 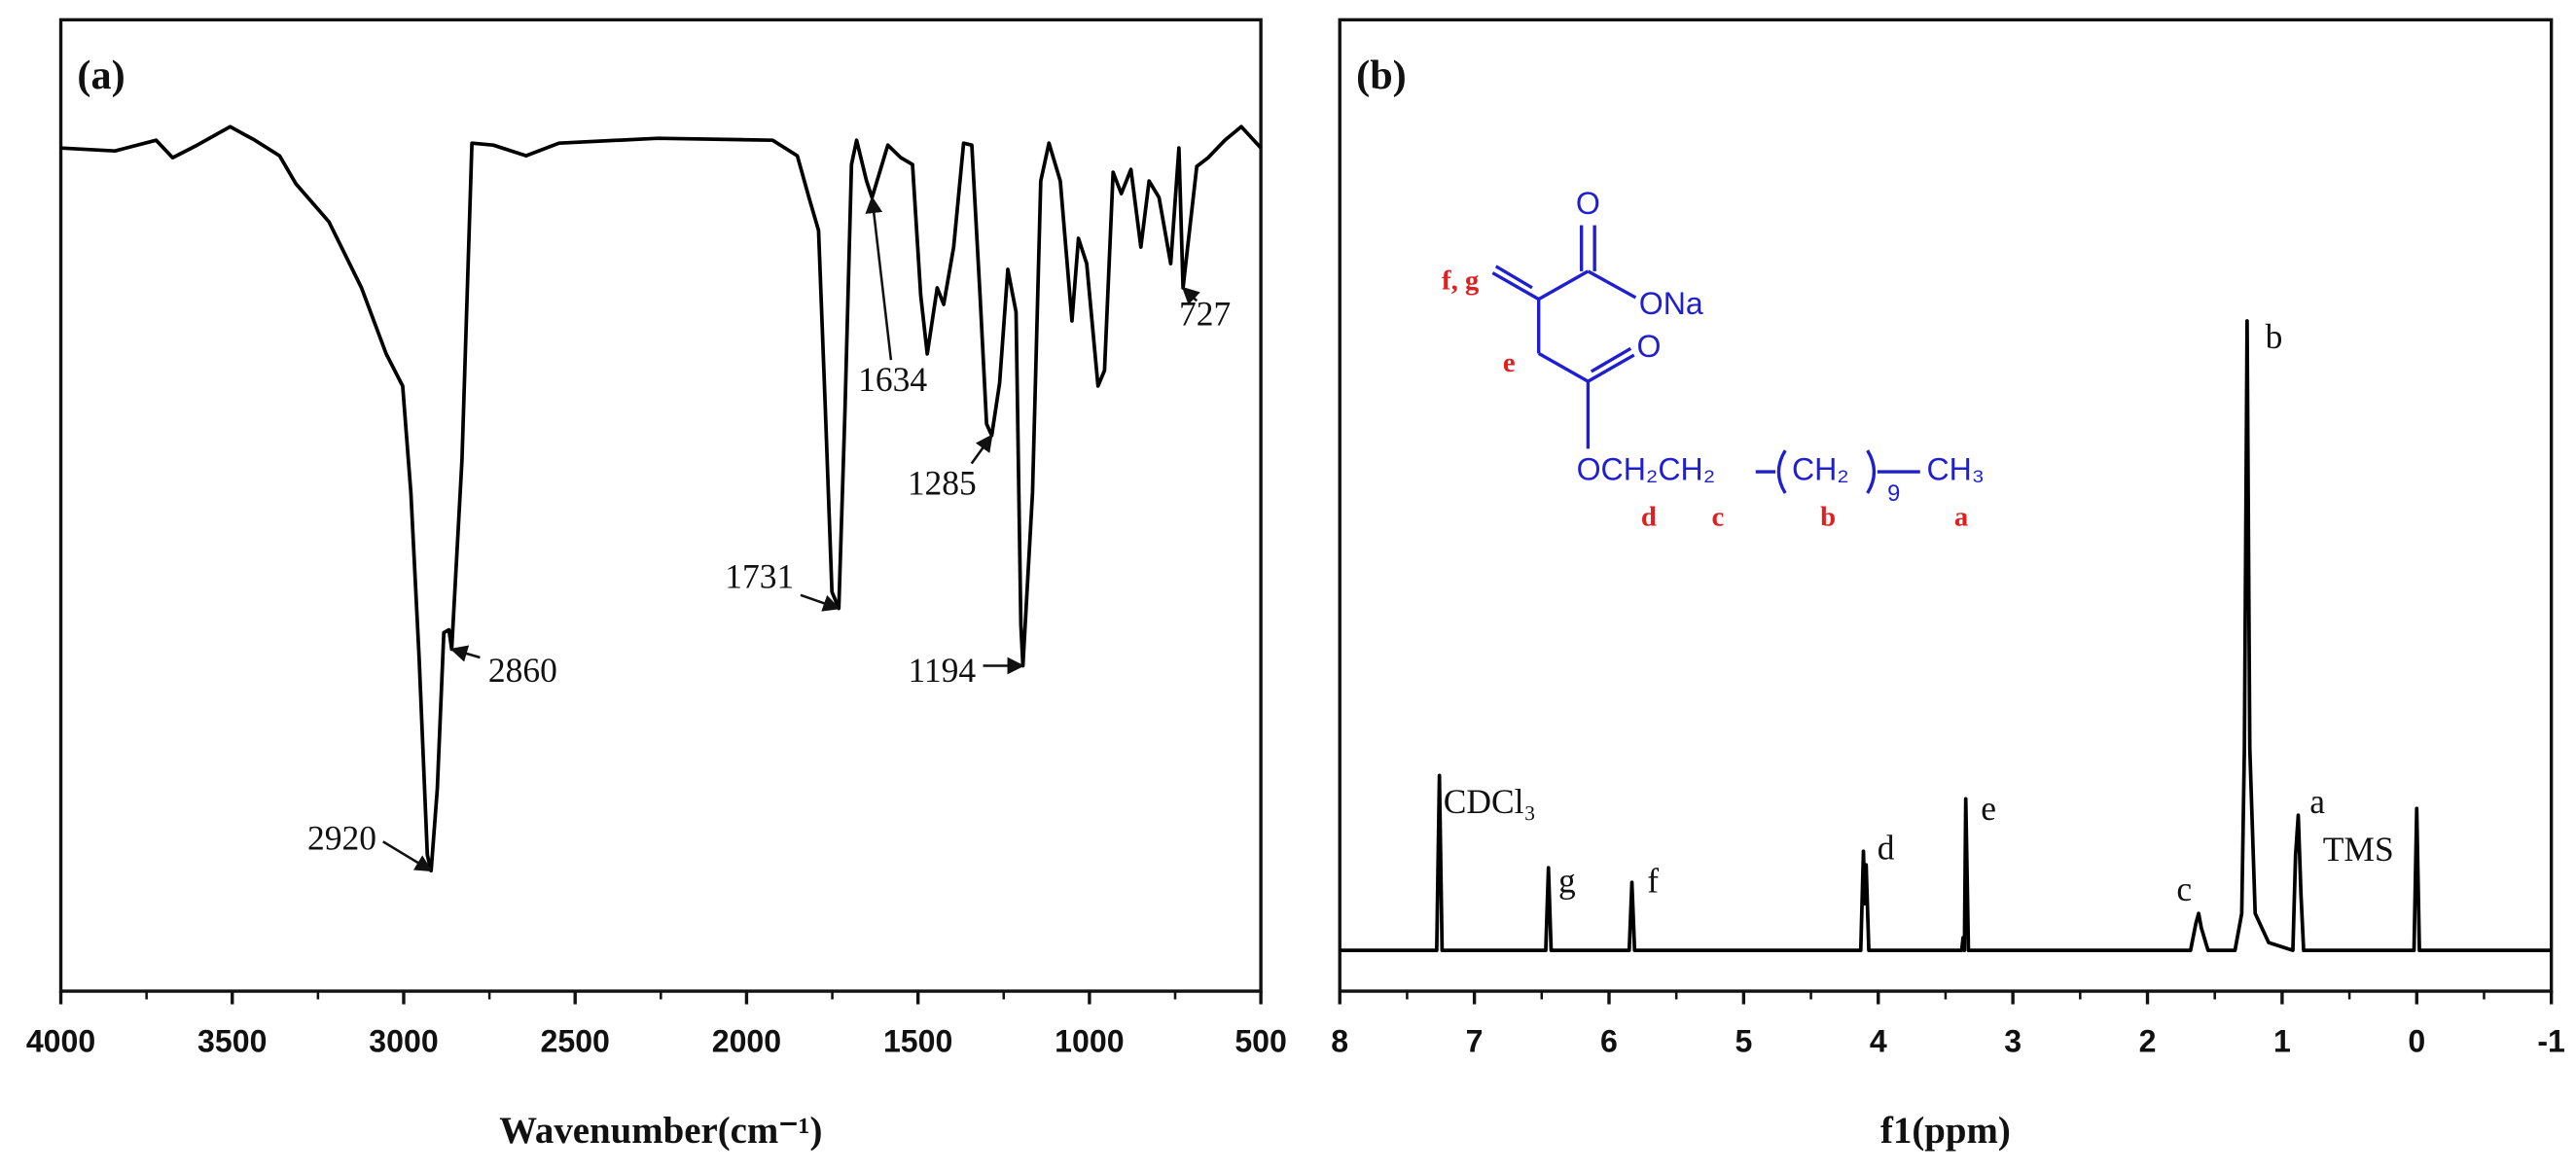 What do you see at coordinates (1878, 1041) in the screenshot?
I see `x-tick-label: 4` at bounding box center [1878, 1041].